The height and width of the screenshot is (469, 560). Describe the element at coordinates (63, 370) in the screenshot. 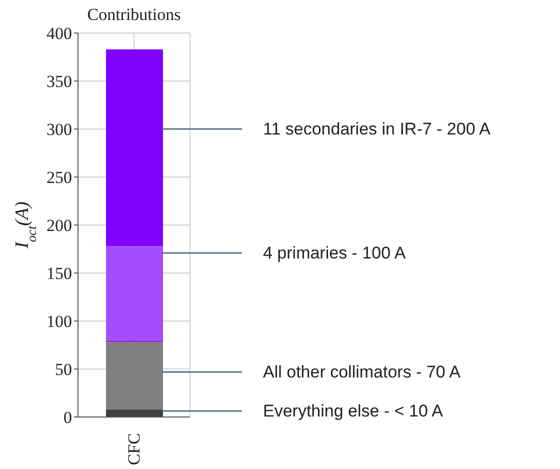

I see `y-tick-label: 50` at that location.